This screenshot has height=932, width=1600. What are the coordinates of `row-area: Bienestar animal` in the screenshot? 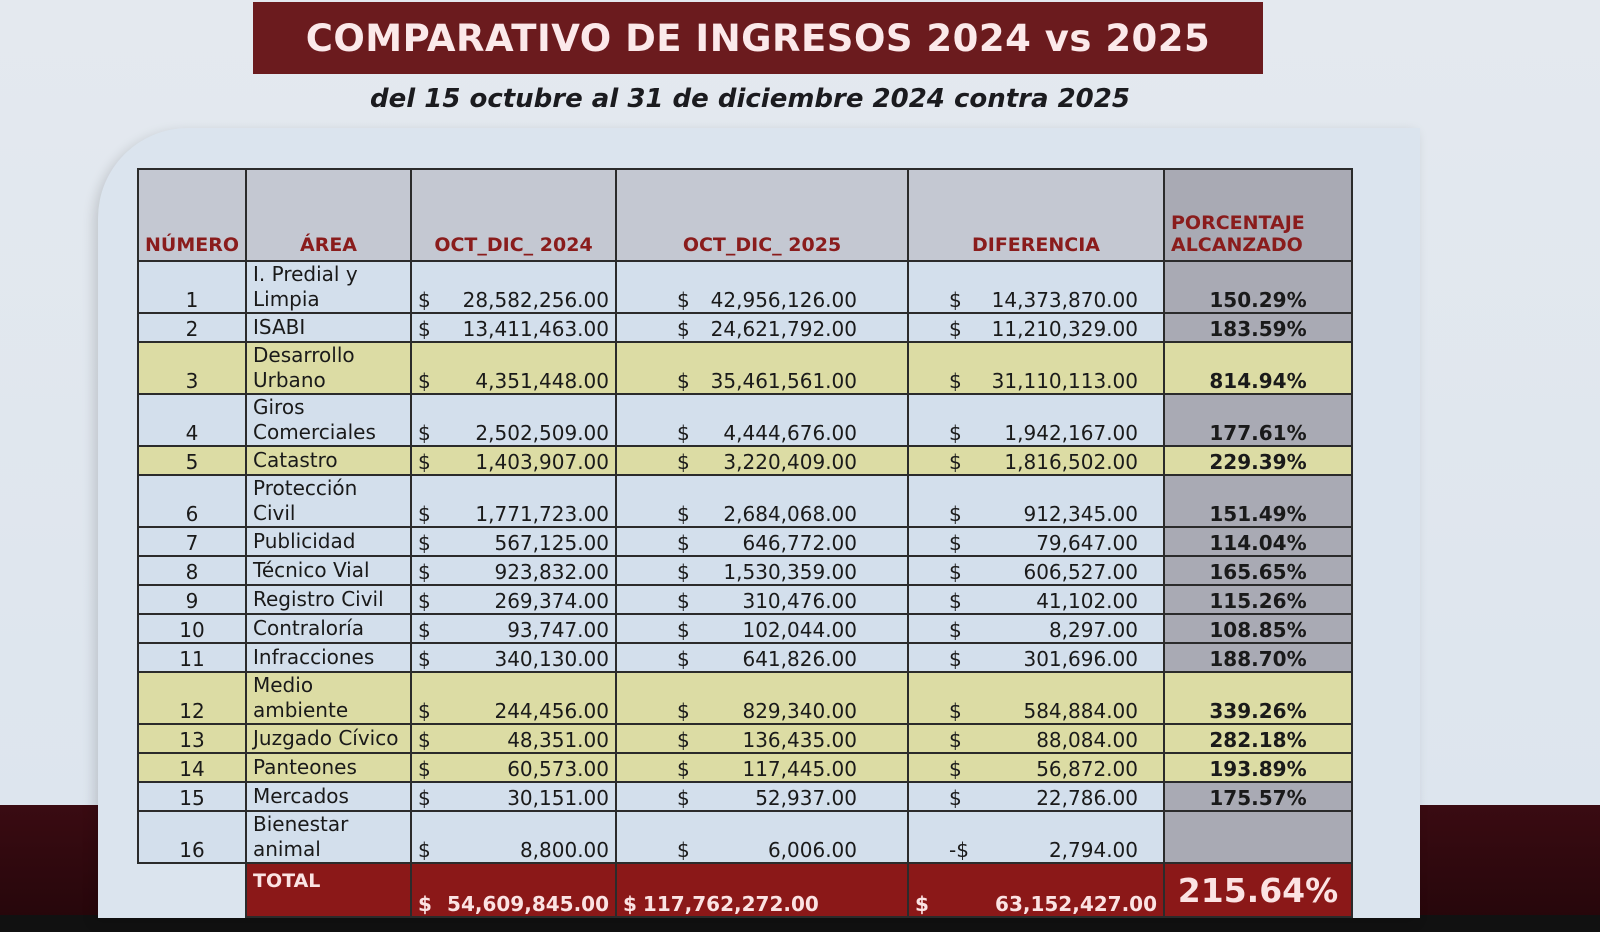 It's located at (328, 837).